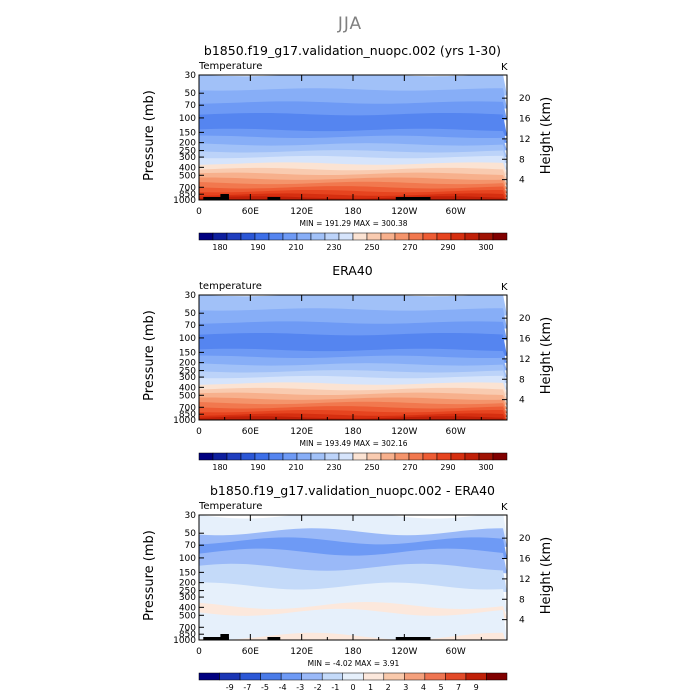 The width and height of the screenshot is (700, 700). Describe the element at coordinates (352, 687) in the screenshot. I see `colorbar-label: 0` at that location.